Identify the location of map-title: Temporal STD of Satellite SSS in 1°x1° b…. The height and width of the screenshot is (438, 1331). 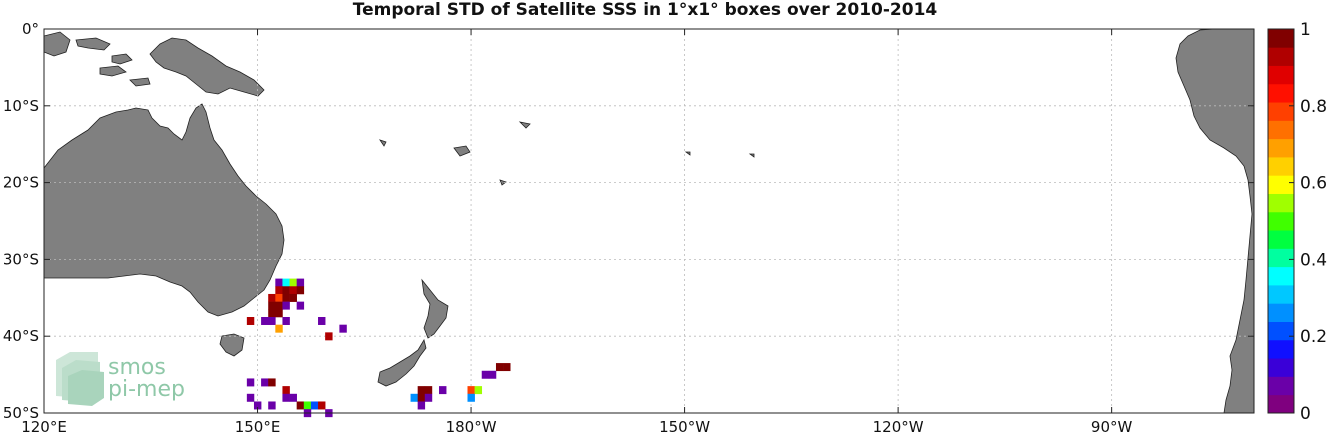
(645, 10).